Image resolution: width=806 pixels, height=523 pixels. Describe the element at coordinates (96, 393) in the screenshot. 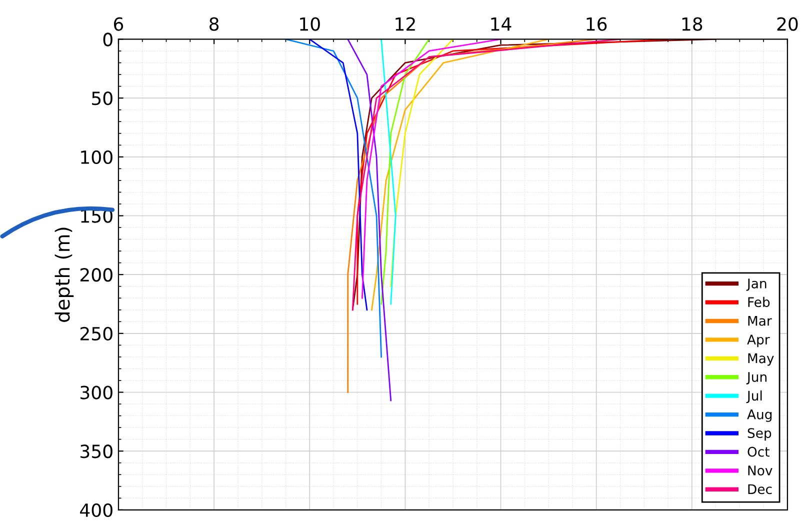

I see `y-tick-label: 300` at that location.